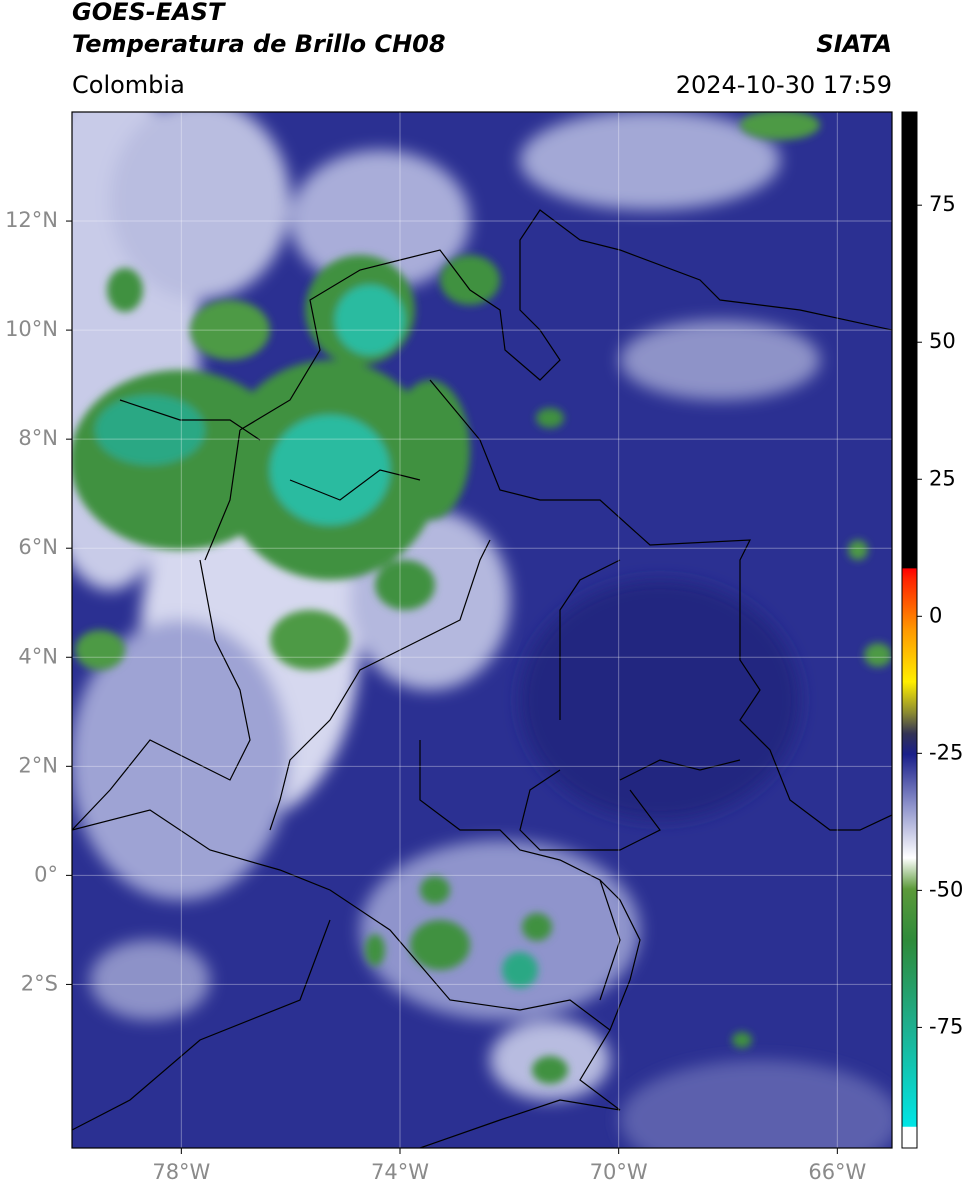  What do you see at coordinates (837, 1172) in the screenshot?
I see `x-tick-label: 66°W` at bounding box center [837, 1172].